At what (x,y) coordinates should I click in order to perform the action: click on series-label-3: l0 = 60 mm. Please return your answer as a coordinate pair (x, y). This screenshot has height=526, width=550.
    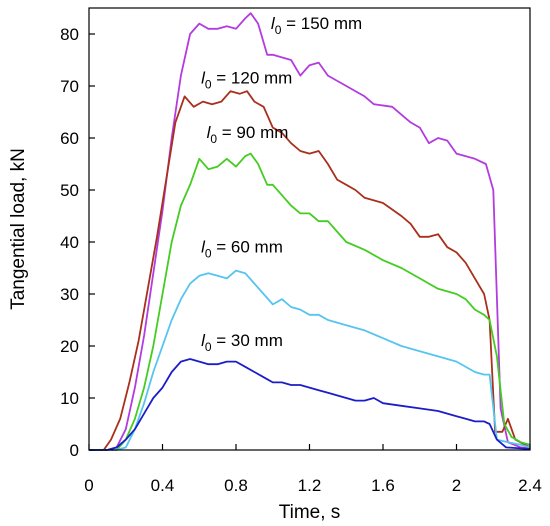
    Looking at the image, I should click on (242, 248).